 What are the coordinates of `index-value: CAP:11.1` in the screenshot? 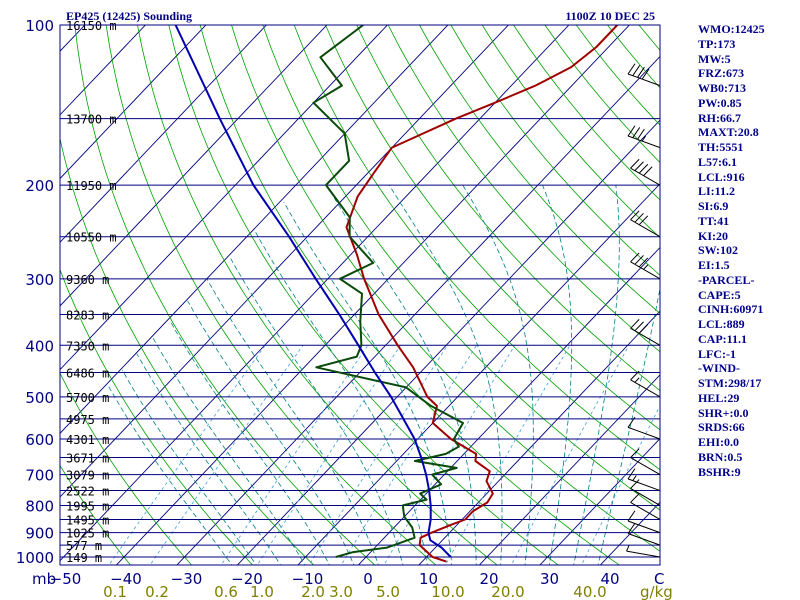 It's located at (722, 338).